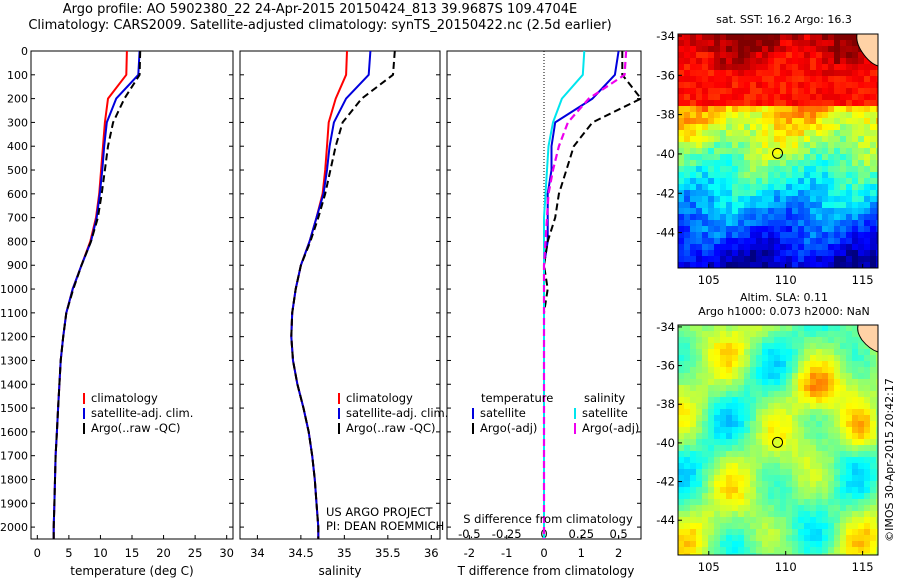  What do you see at coordinates (97, 294) in the screenshot?
I see `profile-line` at bounding box center [97, 294].